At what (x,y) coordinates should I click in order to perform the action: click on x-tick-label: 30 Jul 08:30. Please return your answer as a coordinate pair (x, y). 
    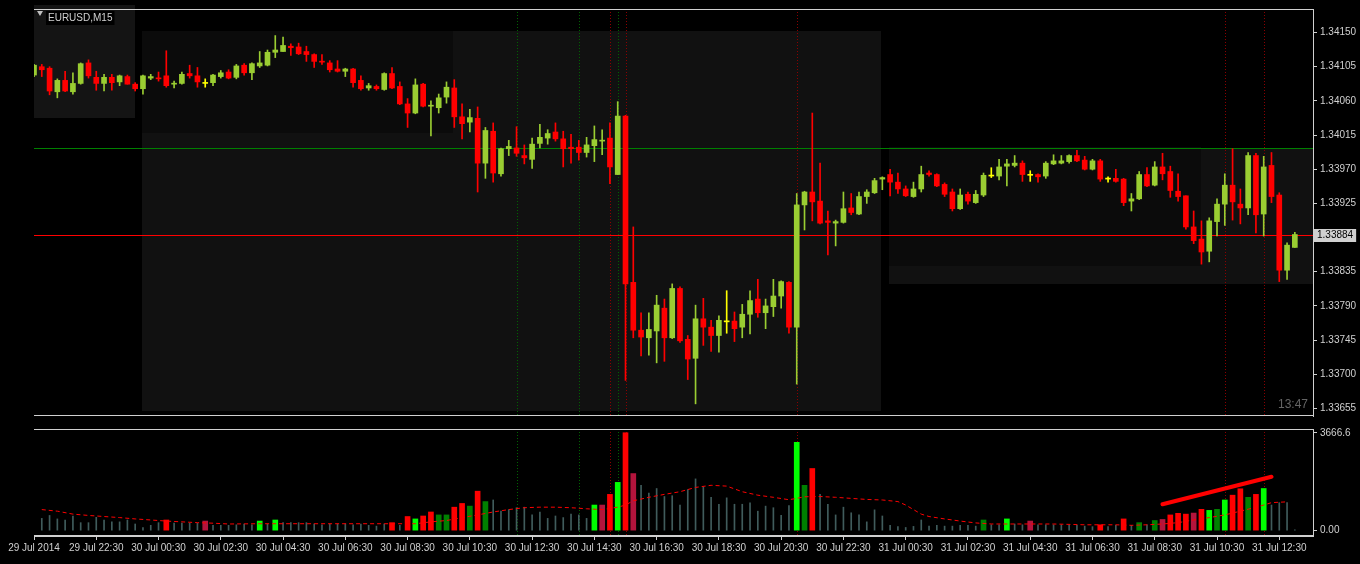
    Looking at the image, I should click on (408, 547).